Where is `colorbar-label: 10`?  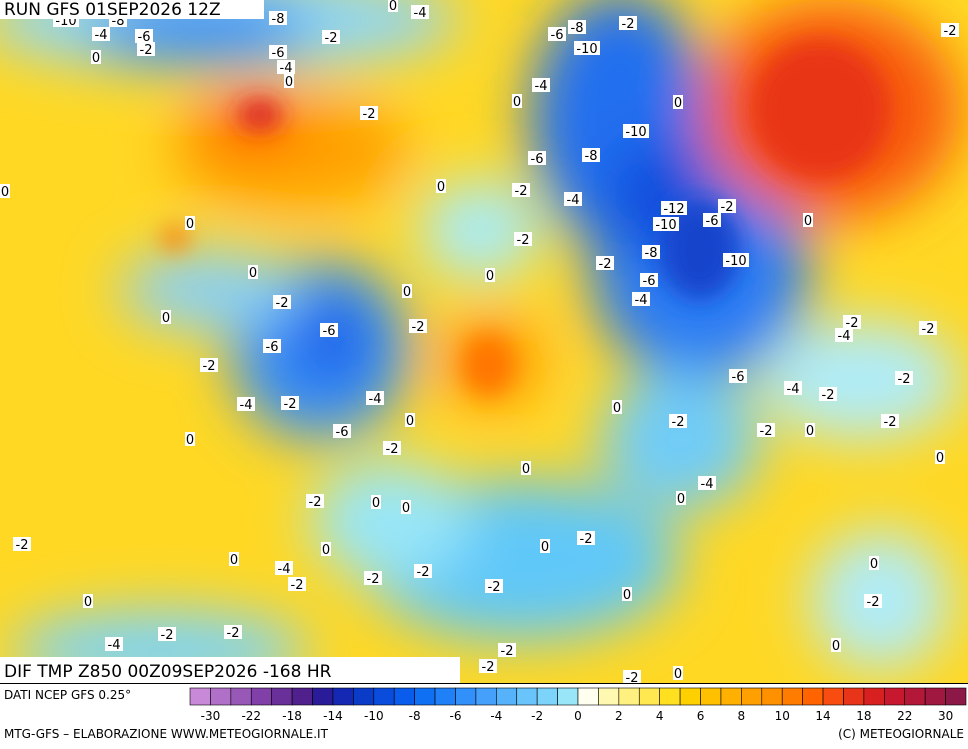 colorbar-label: 10 is located at coordinates (782, 716).